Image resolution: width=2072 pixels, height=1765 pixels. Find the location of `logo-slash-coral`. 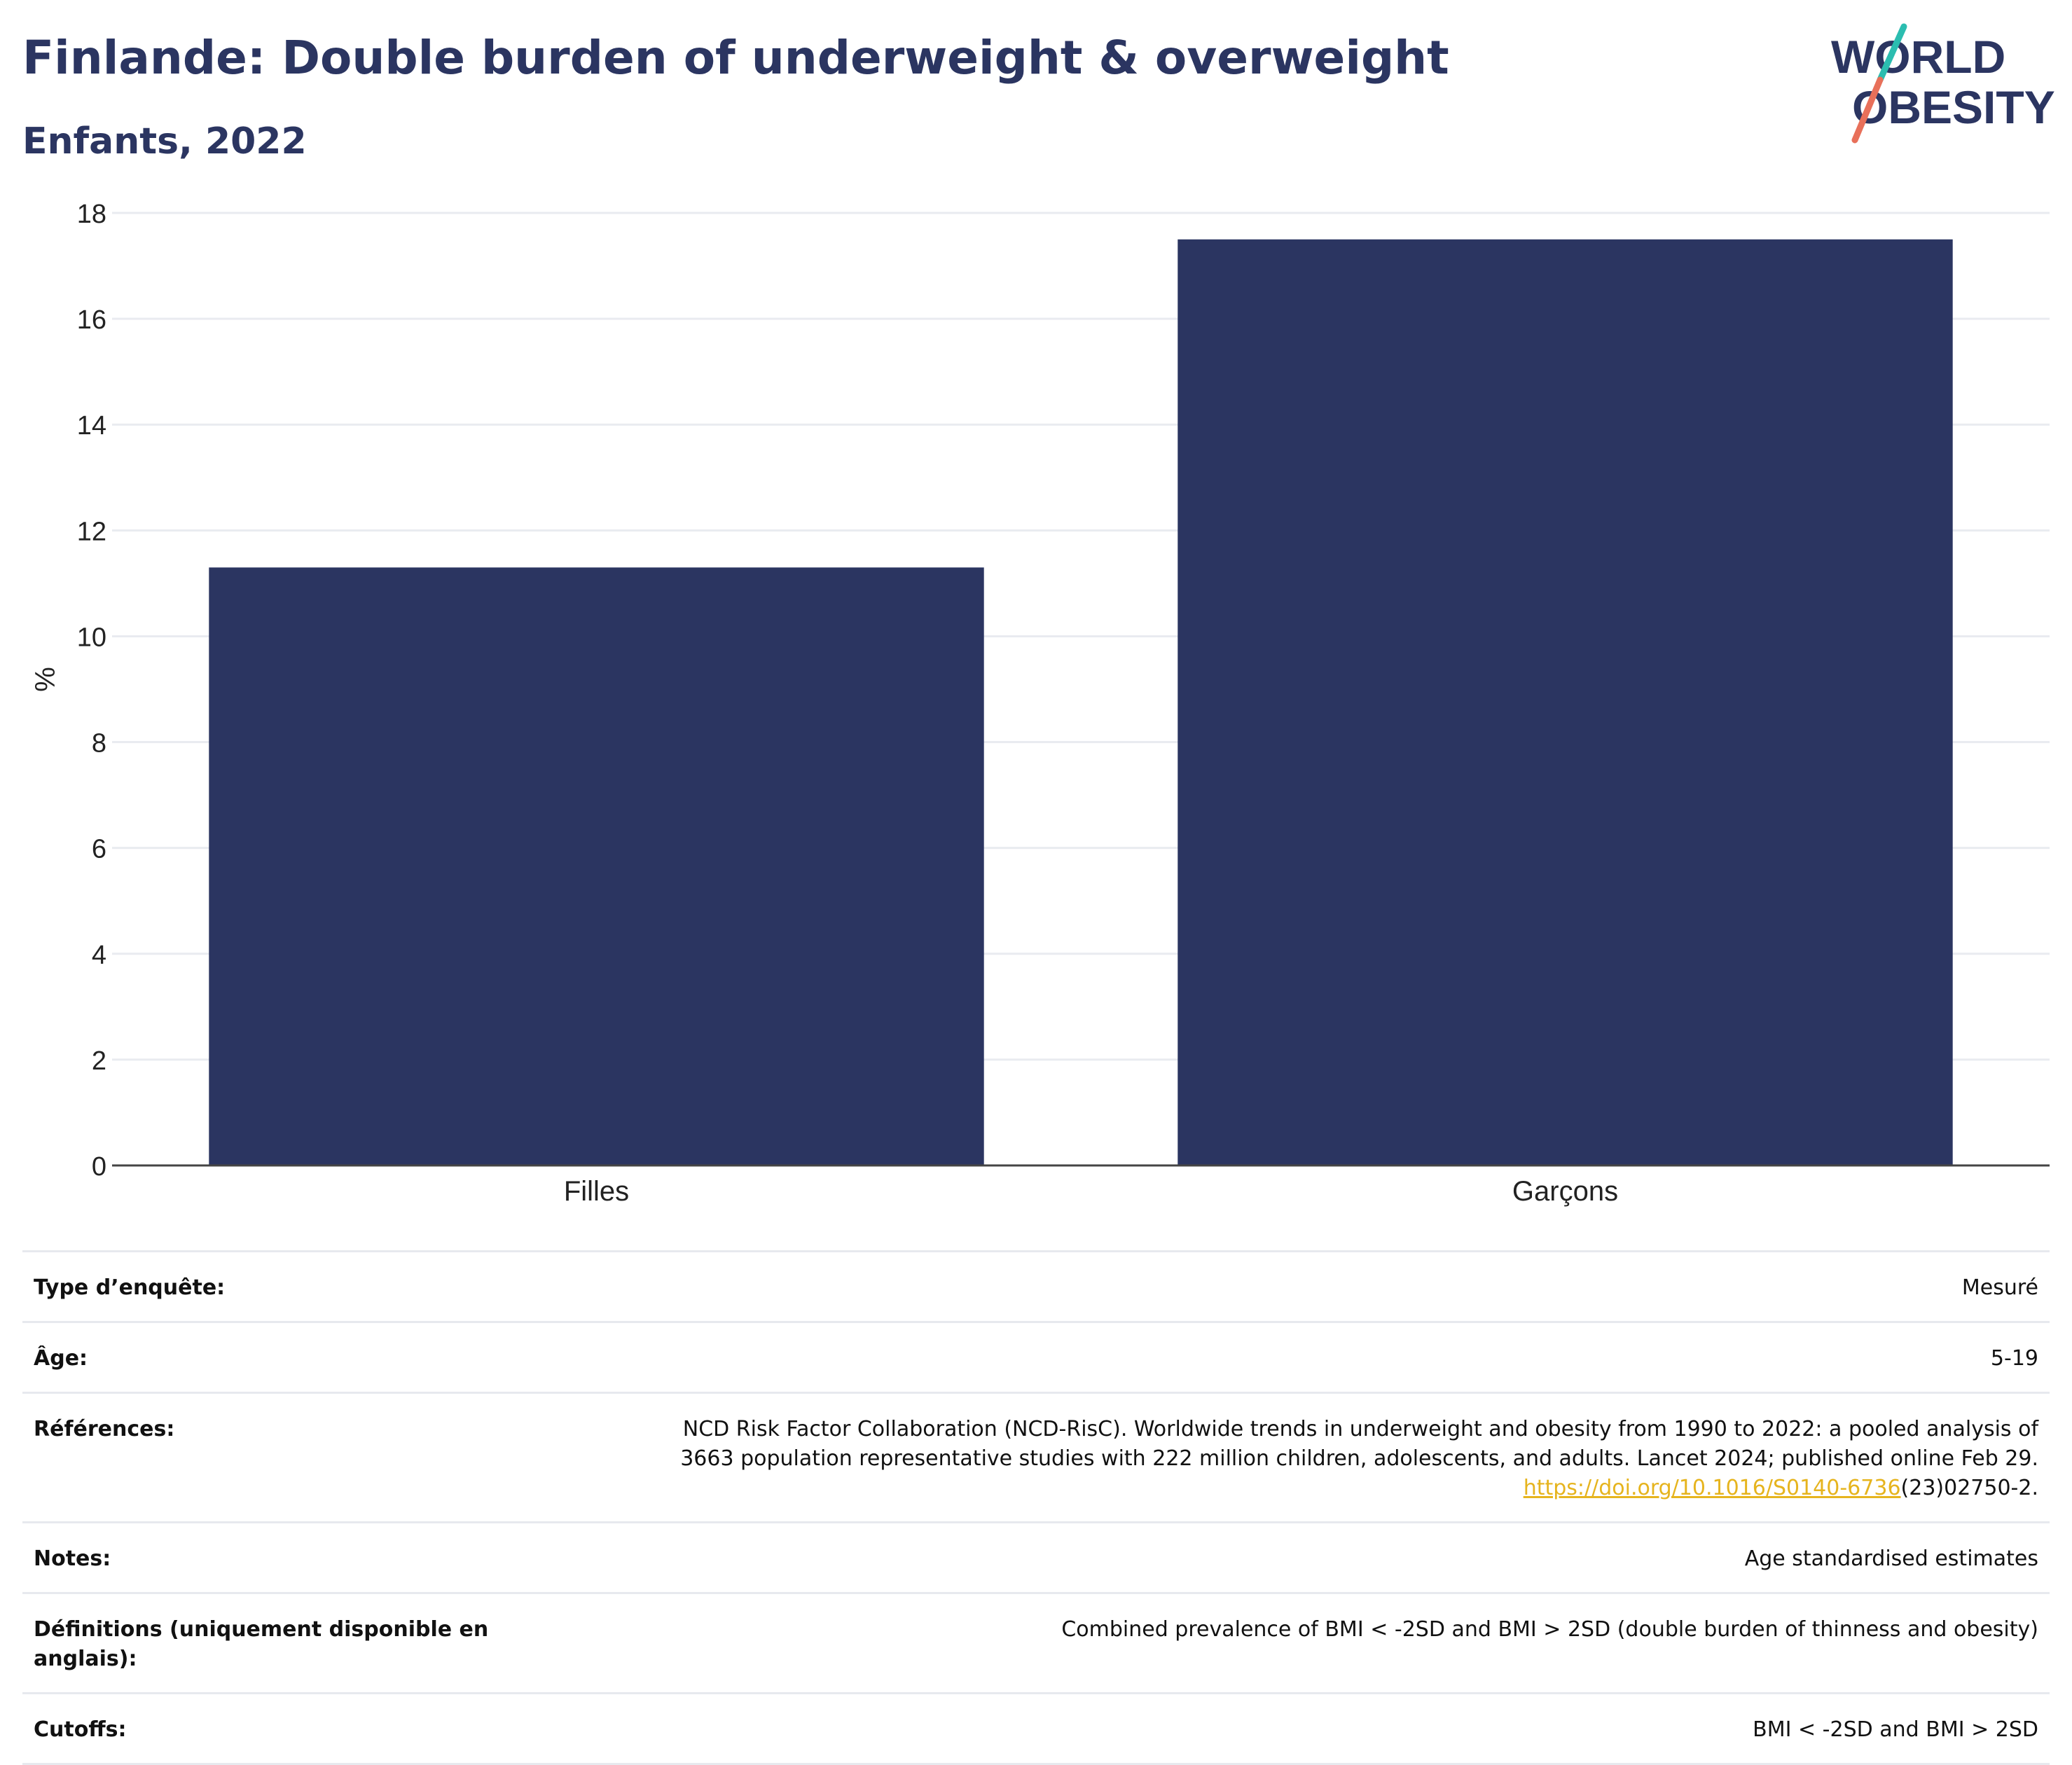

logo-slash-coral is located at coordinates (1868, 110).